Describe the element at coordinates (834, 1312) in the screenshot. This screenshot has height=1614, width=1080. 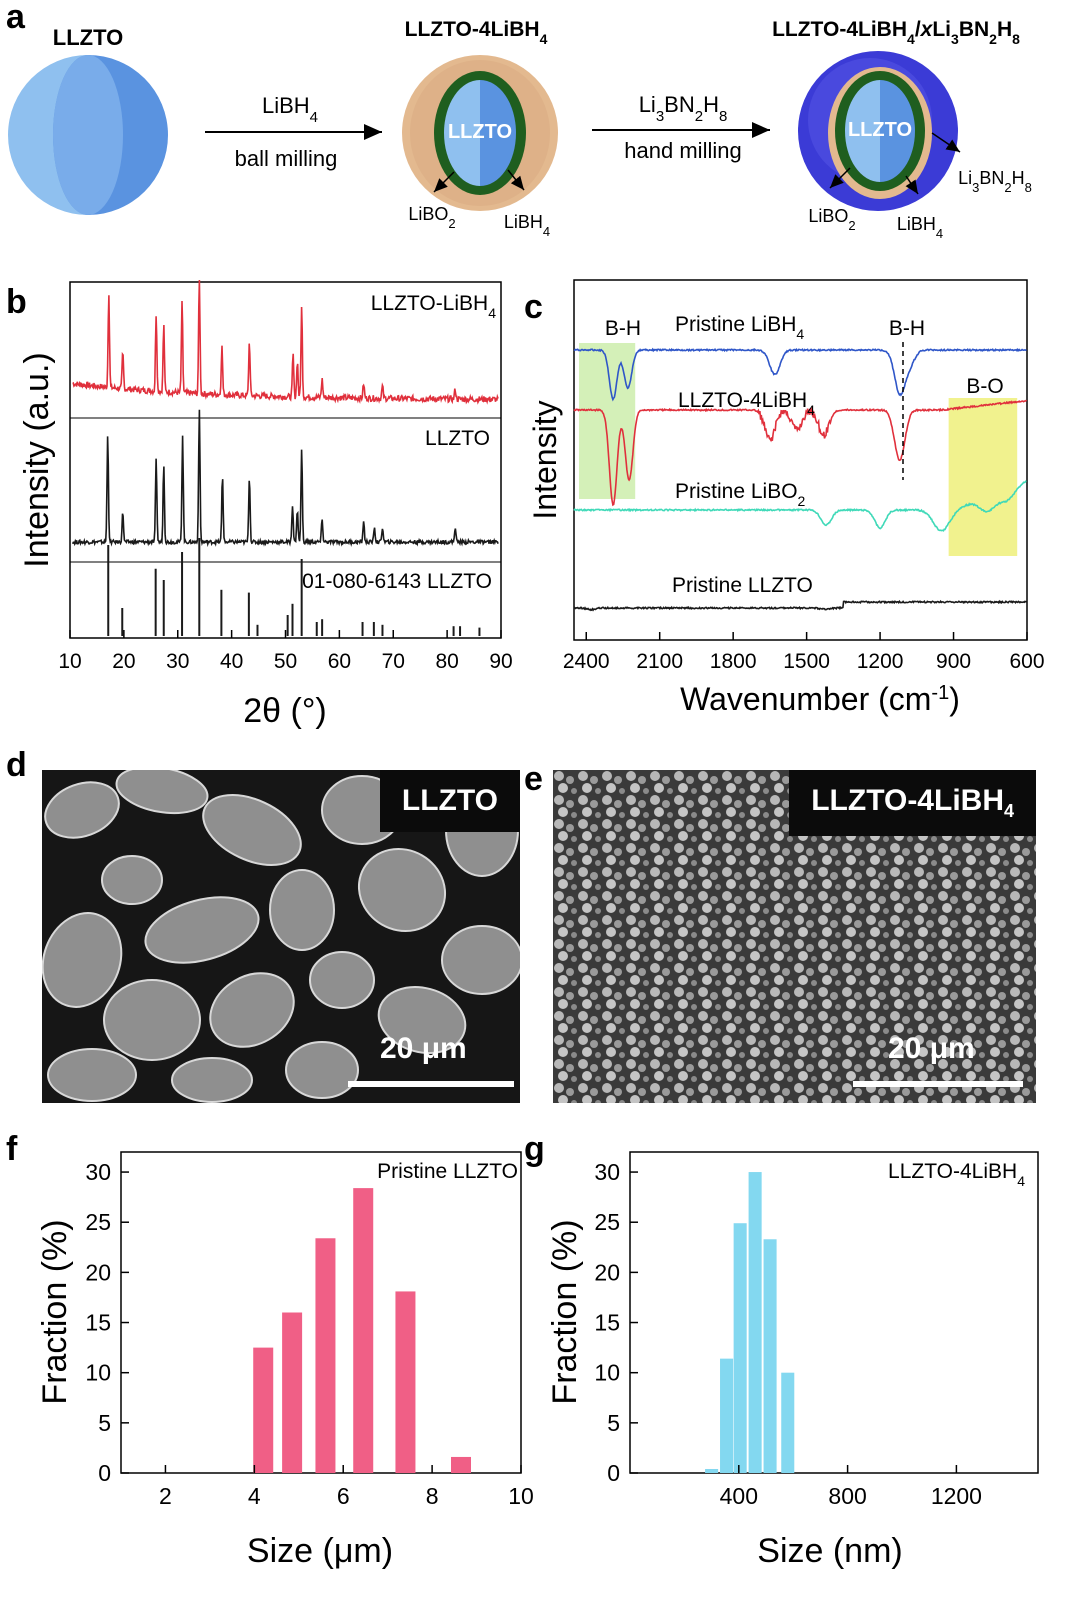
I see `hist-g-frame` at that location.